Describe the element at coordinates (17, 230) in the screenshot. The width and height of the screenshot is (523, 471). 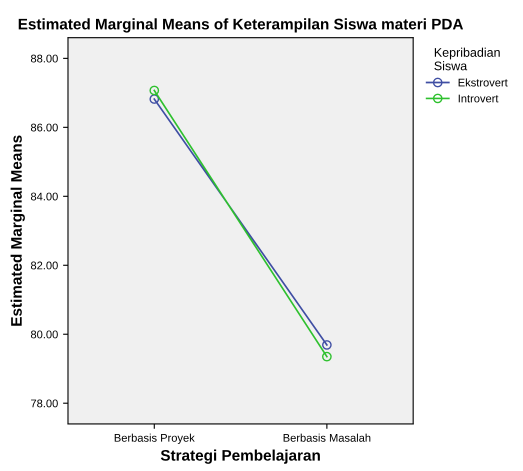
I see `y-axis-title: Estimated Marginal Means` at that location.